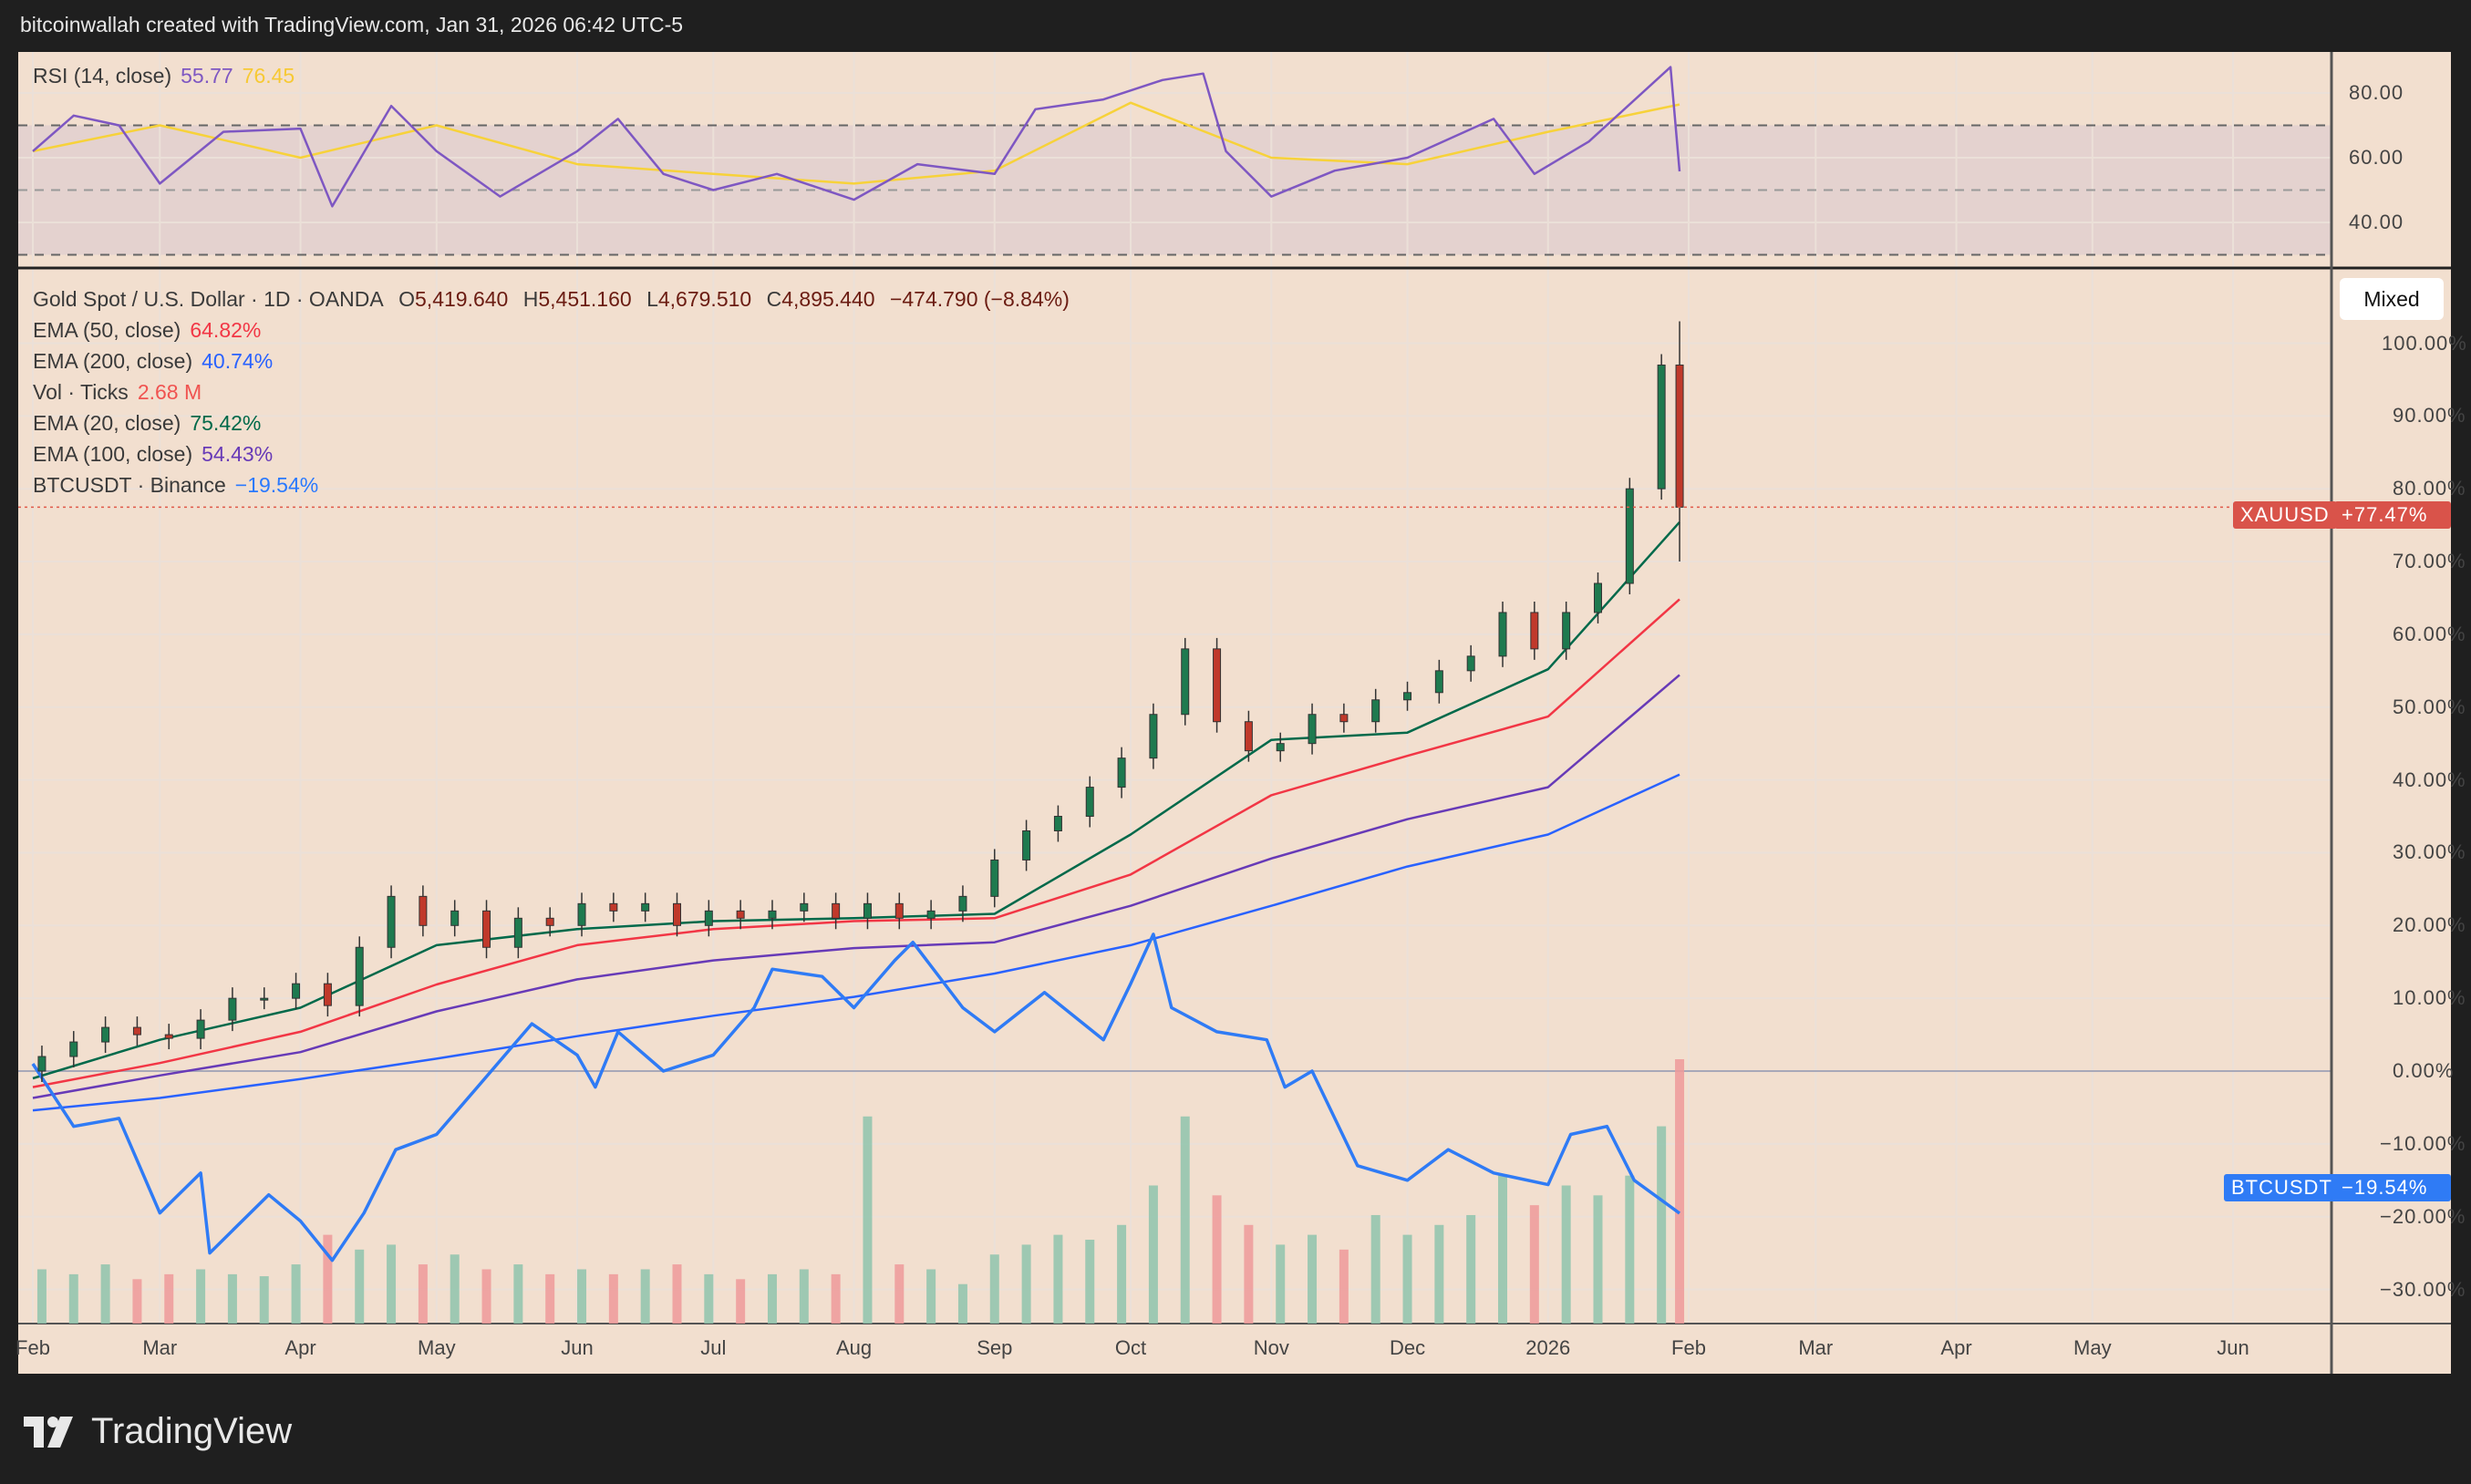 Image resolution: width=2471 pixels, height=1484 pixels. I want to click on indicator-legend-row: EMA (50, close) 64.82%, so click(556, 329).